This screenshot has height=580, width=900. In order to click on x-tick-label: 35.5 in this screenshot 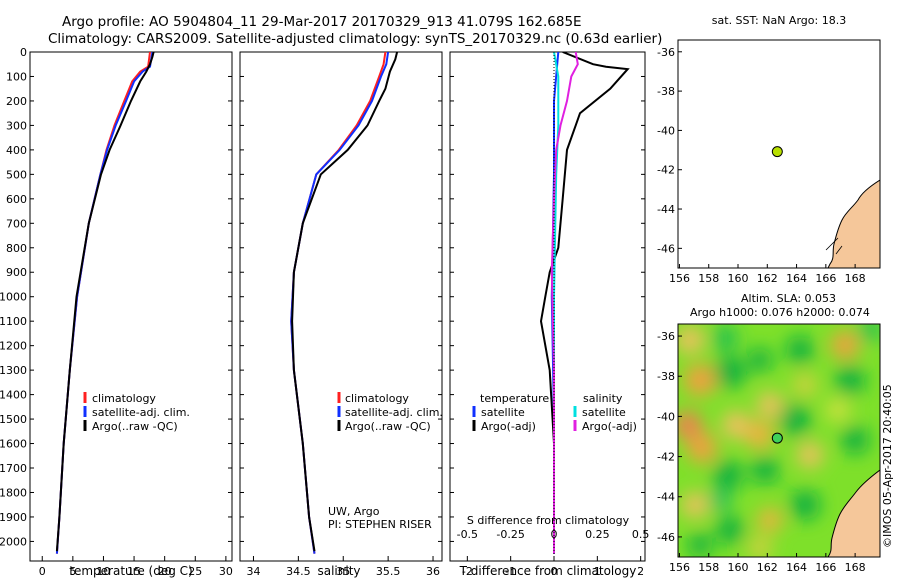, I will do `click(388, 571)`.